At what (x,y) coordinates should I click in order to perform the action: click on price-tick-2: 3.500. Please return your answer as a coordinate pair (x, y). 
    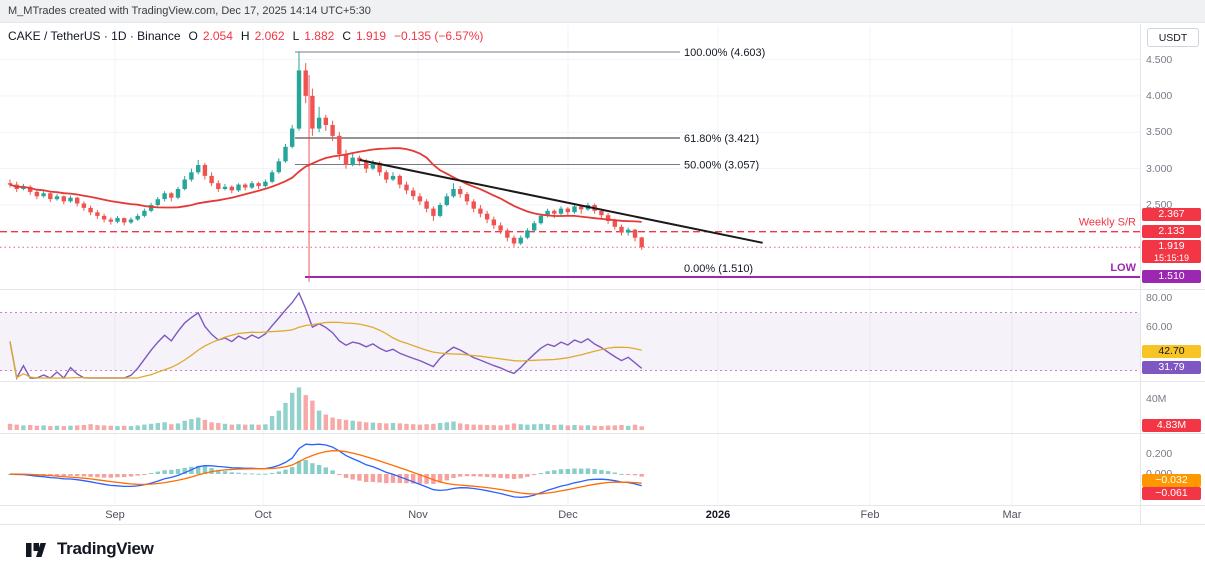
    Looking at the image, I should click on (1159, 132).